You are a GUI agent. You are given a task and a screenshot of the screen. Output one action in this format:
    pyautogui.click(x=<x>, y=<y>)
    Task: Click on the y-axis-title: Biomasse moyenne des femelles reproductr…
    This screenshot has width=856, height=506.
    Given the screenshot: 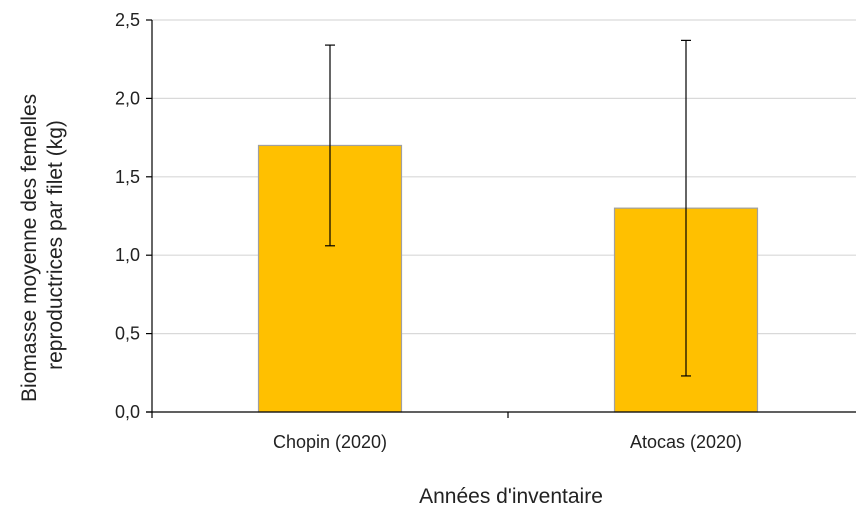 What is the action you would take?
    pyautogui.click(x=42, y=245)
    